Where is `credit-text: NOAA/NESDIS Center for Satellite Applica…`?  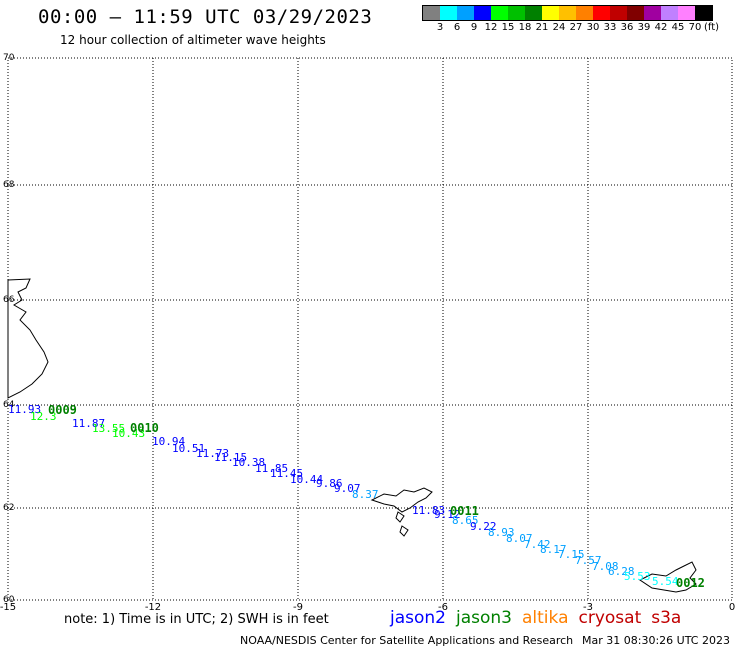 credit-text: NOAA/NESDIS Center for Satellite Applica… is located at coordinates (407, 640).